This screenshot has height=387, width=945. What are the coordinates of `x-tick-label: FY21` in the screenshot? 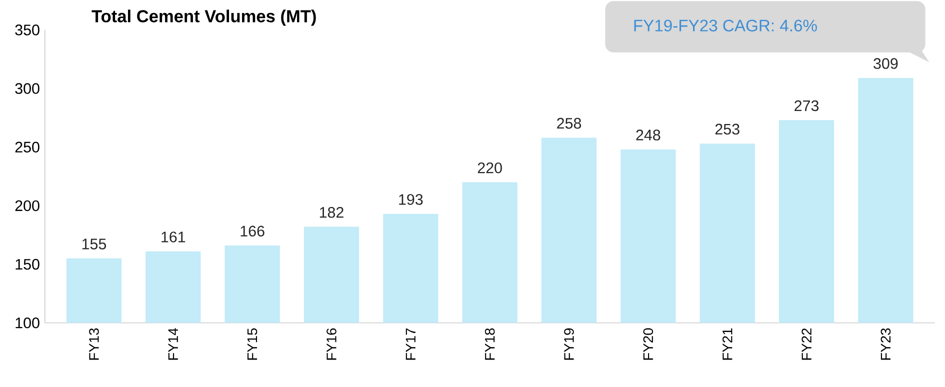 It's located at (727, 344).